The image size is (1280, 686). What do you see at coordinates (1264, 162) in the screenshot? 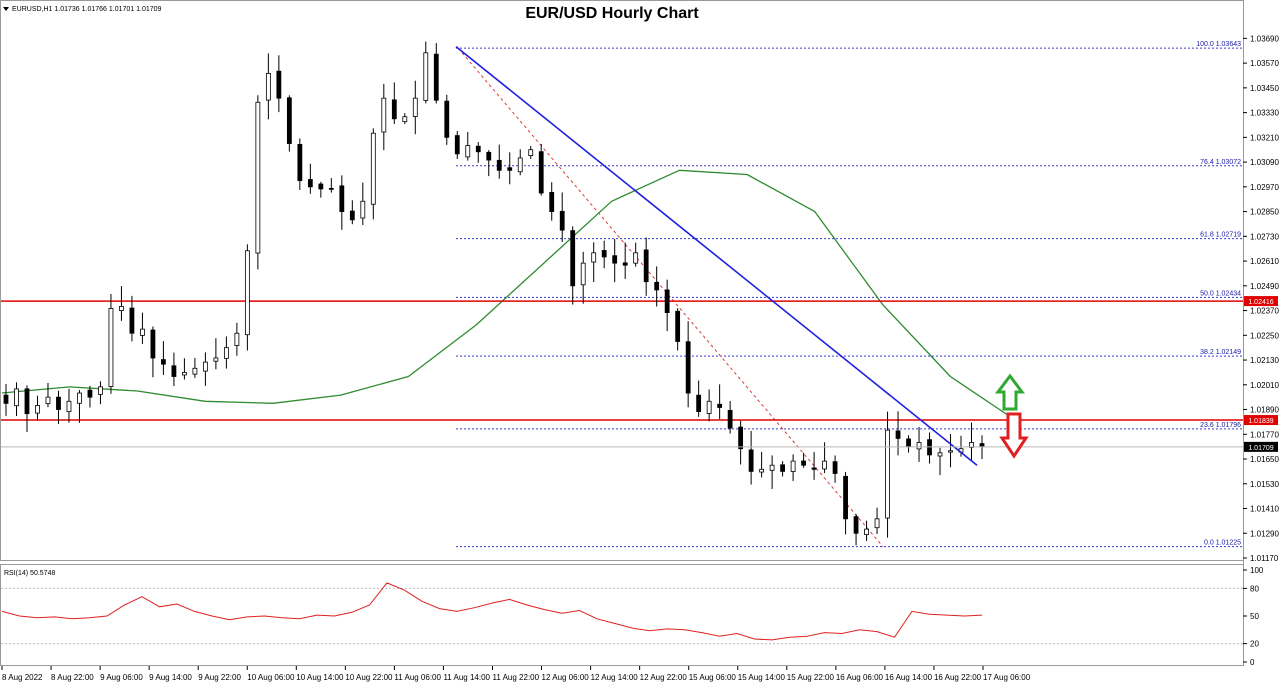
I see `price-tick-label: 1.03090` at bounding box center [1264, 162].